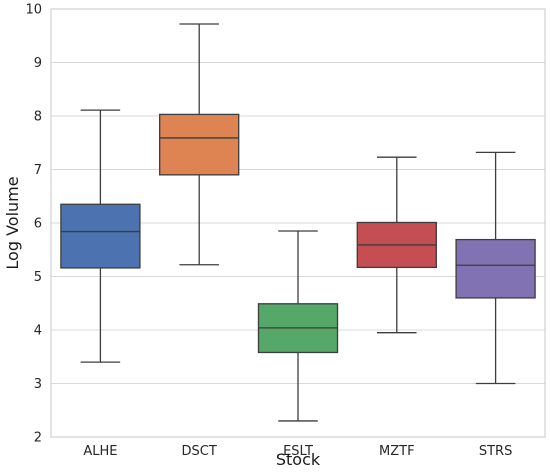 Image resolution: width=550 pixels, height=472 pixels. What do you see at coordinates (38, 277) in the screenshot?
I see `y-tick-label: 5` at bounding box center [38, 277].